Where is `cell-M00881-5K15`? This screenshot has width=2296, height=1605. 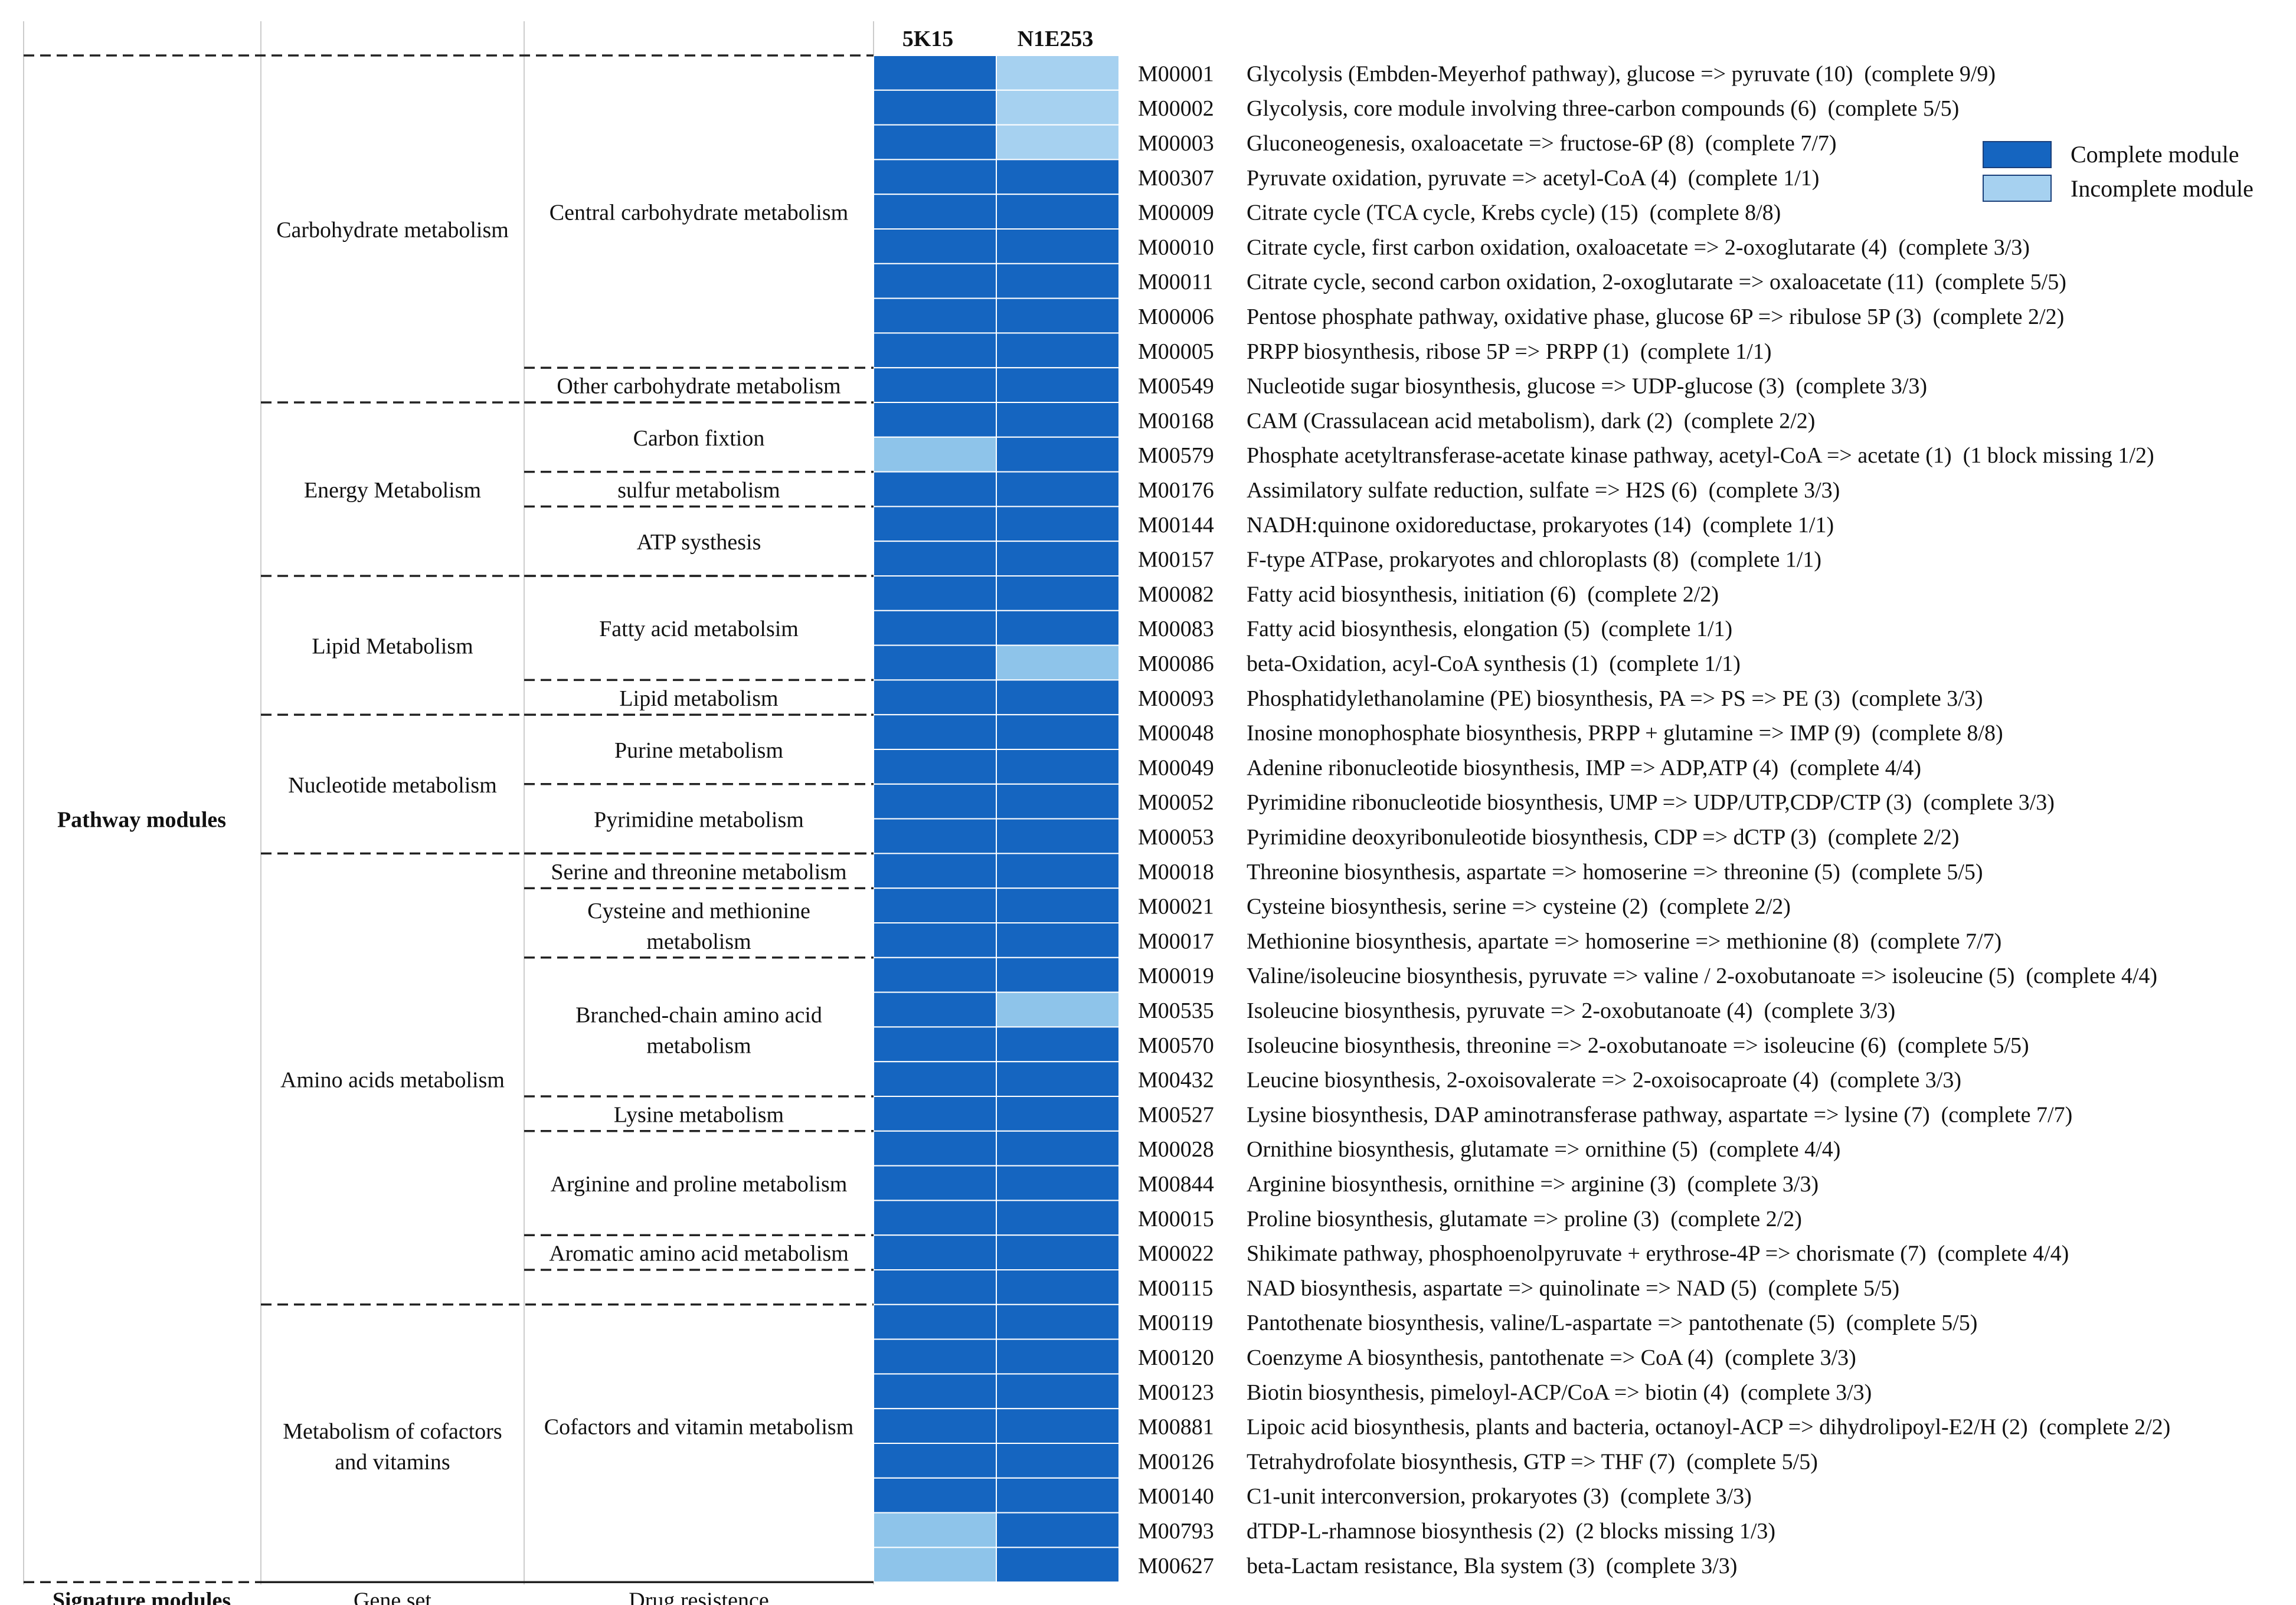 cell-M00881-5K15 is located at coordinates (935, 1426).